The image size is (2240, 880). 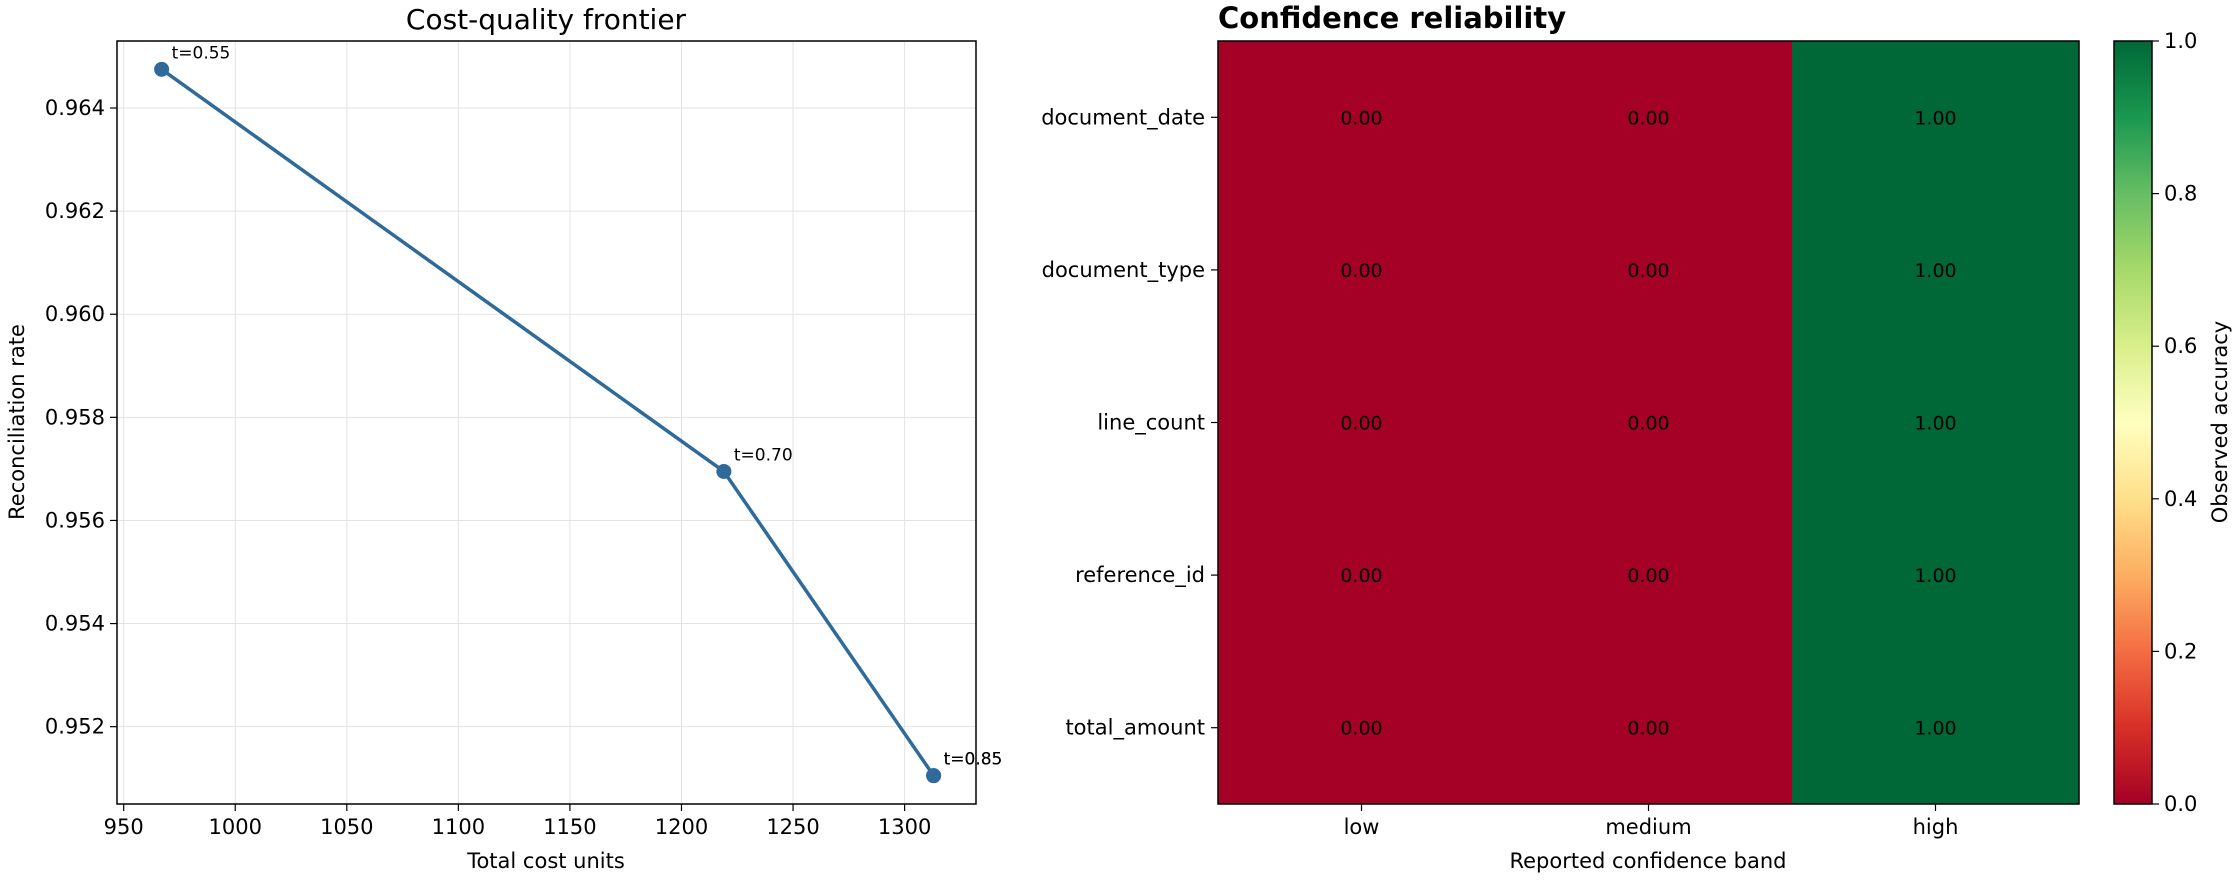 I want to click on heatmap-y-tick-label: total_amount, so click(x=1135, y=728).